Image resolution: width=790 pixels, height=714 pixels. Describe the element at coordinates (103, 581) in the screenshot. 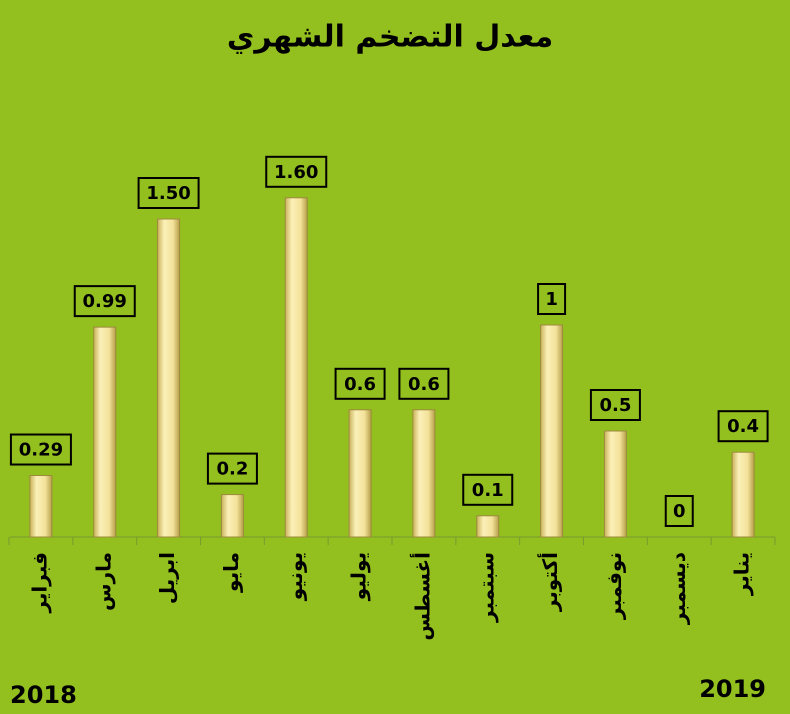

I see `x-tick-label: مارس` at that location.